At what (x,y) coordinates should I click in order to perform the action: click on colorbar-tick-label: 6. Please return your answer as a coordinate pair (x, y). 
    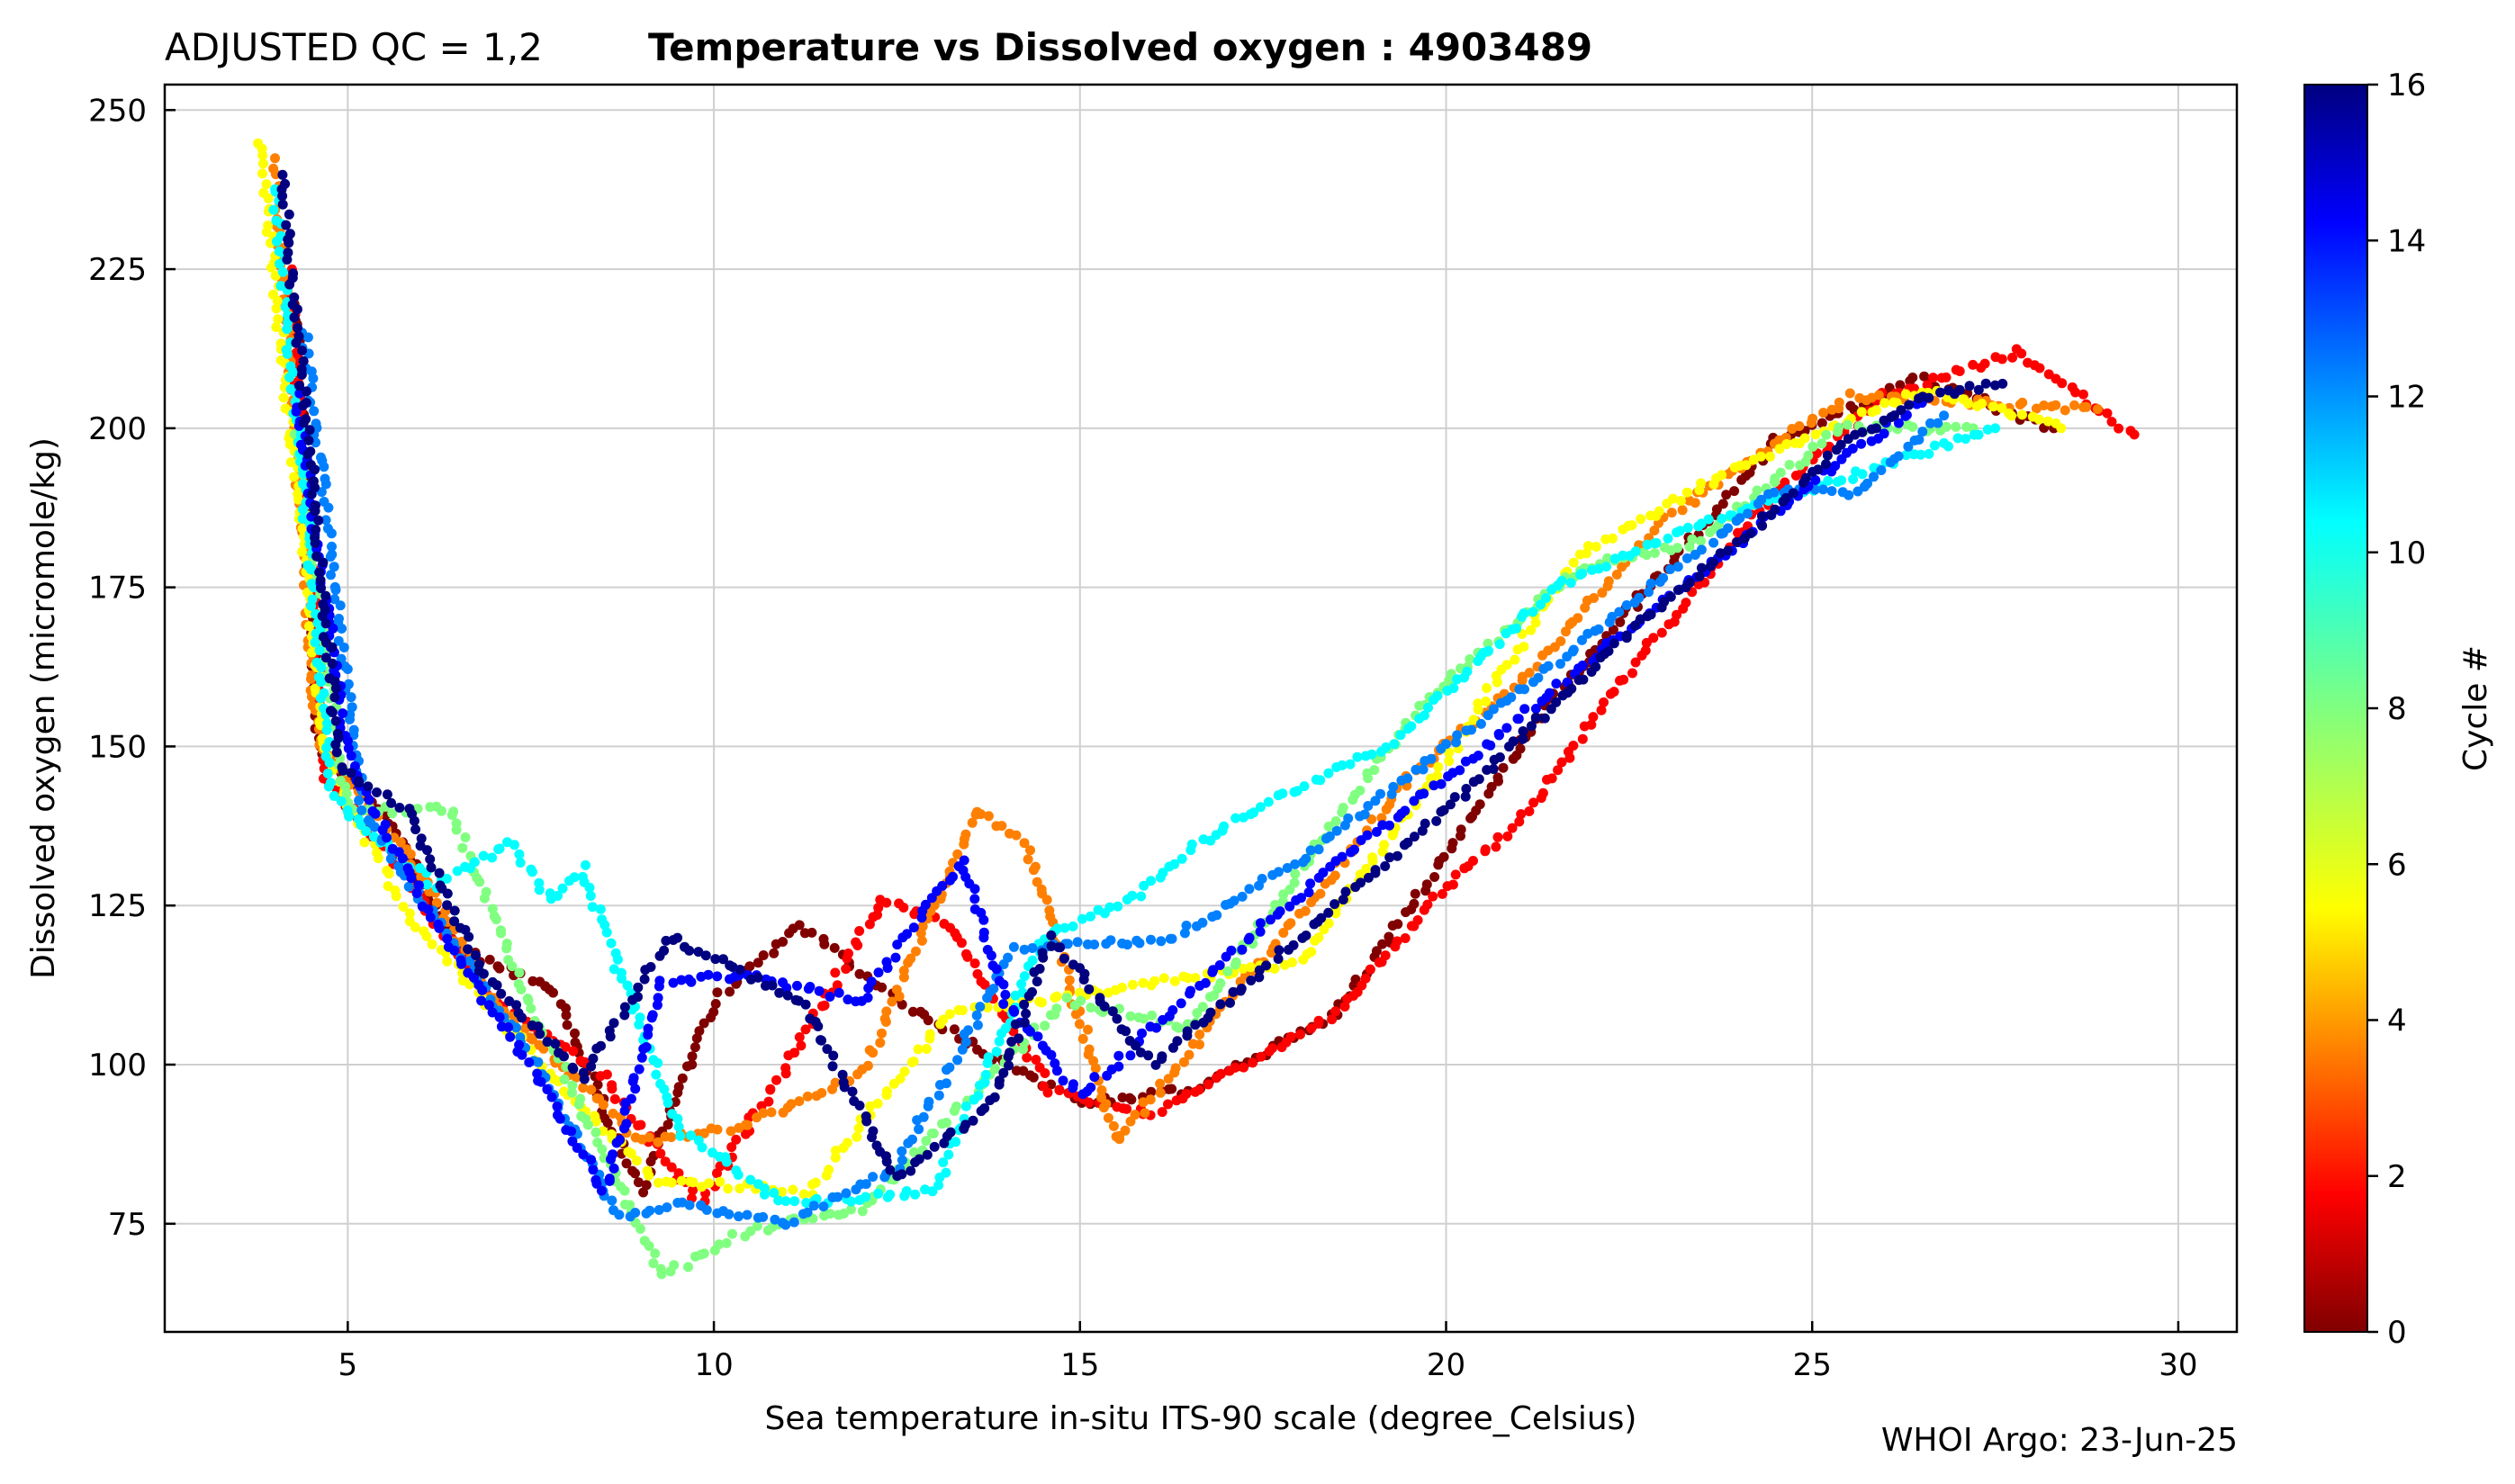
    Looking at the image, I should click on (2397, 865).